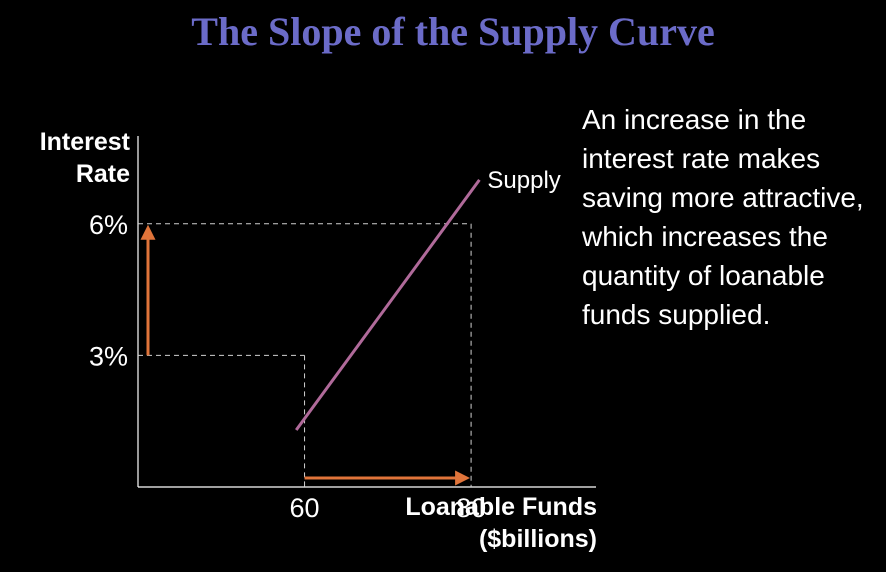 The width and height of the screenshot is (886, 572). What do you see at coordinates (453, 31) in the screenshot?
I see `slide-title: The Slope of the Supply Curve` at bounding box center [453, 31].